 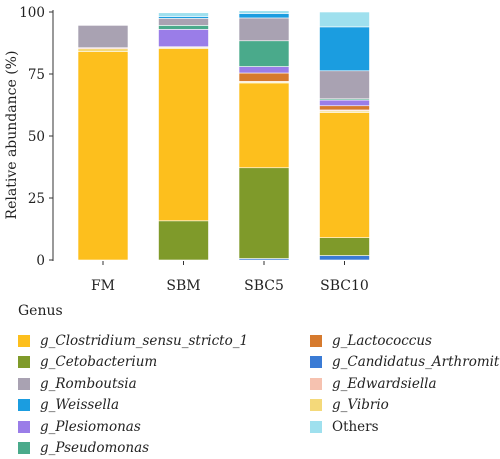 What do you see at coordinates (133, 448) in the screenshot?
I see `legend-item: g_Pseudomonas` at bounding box center [133, 448].